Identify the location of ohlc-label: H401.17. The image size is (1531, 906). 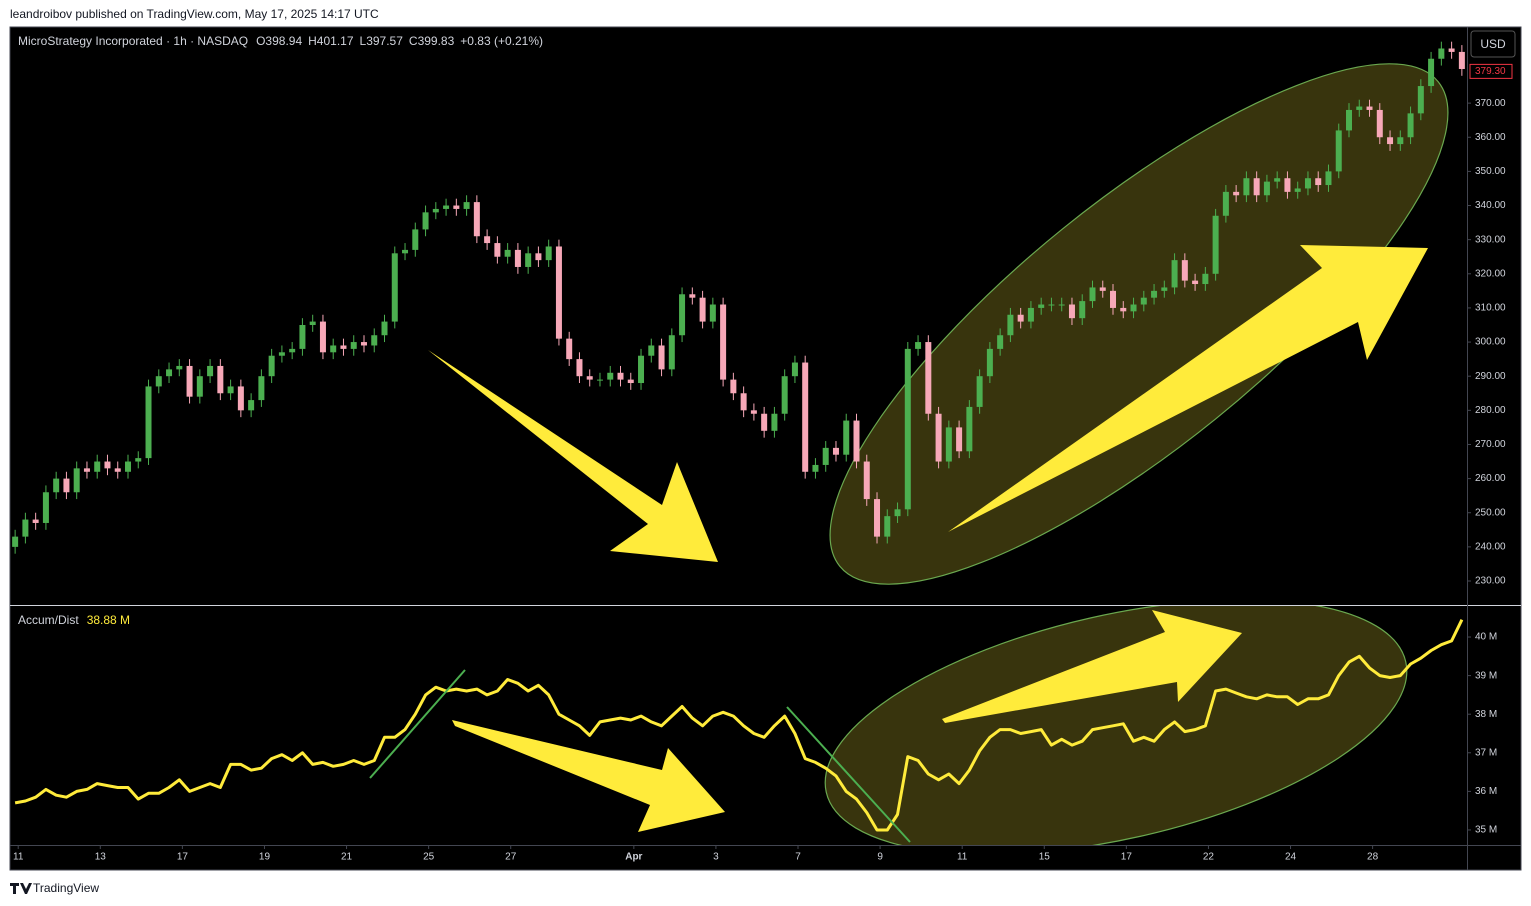
(331, 41).